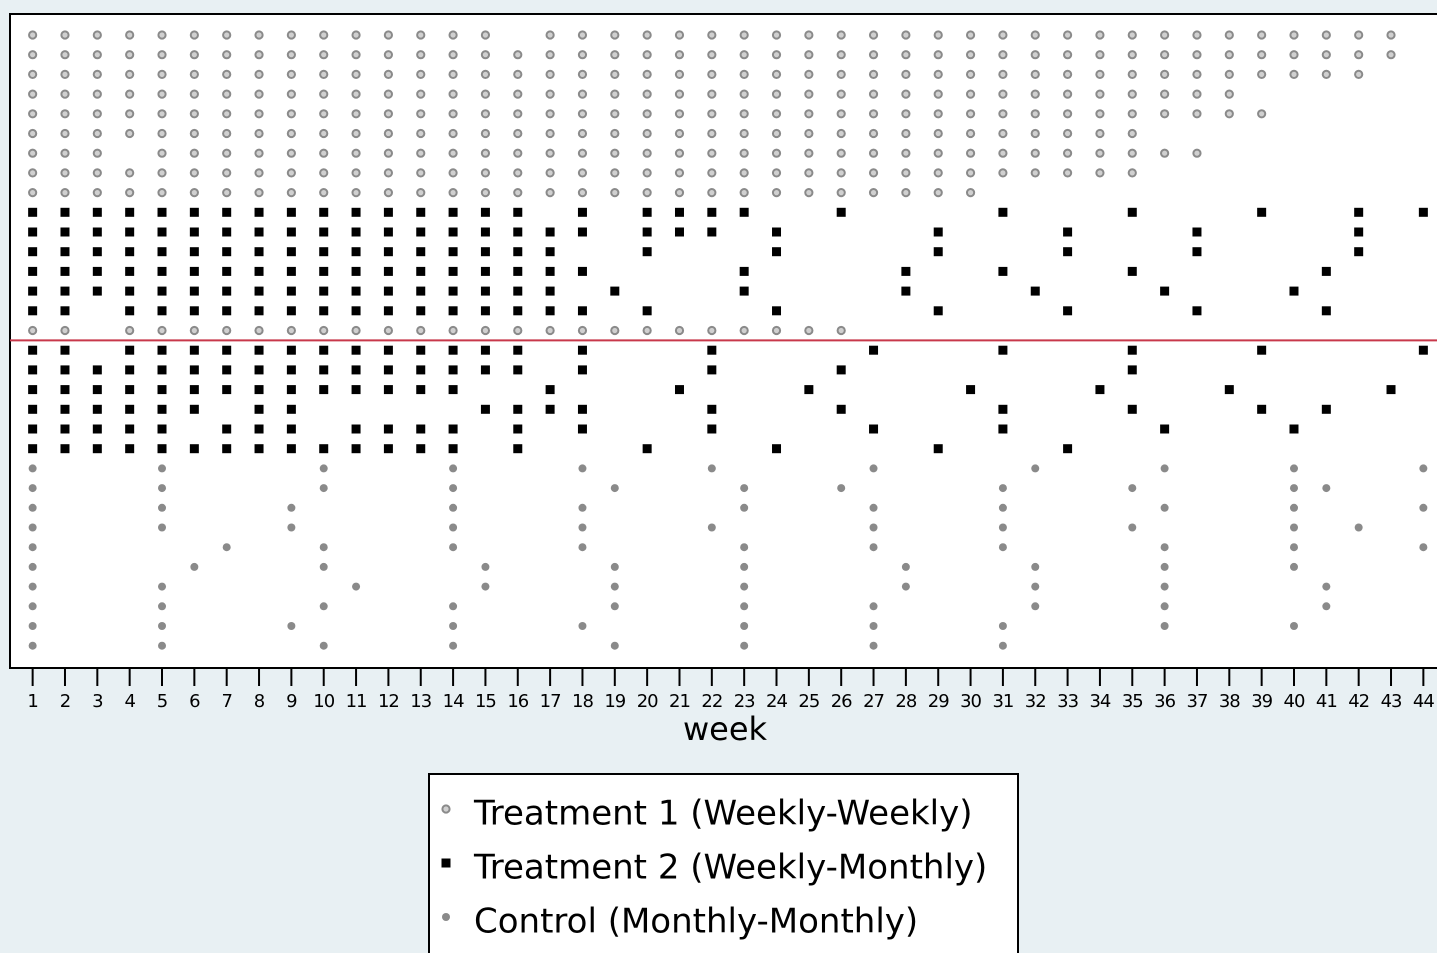  What do you see at coordinates (97, 701) in the screenshot?
I see `x-tick-label: 3` at bounding box center [97, 701].